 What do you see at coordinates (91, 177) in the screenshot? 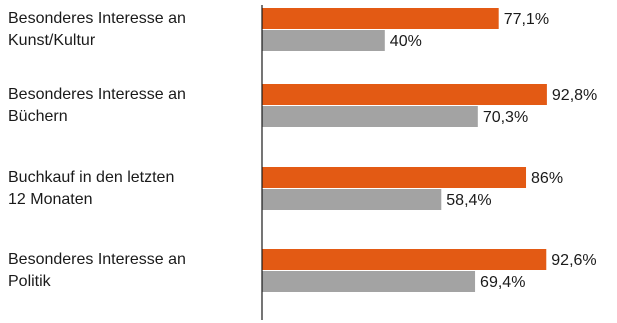
I see `category-label-line: Buchkauf in den letzten` at bounding box center [91, 177].